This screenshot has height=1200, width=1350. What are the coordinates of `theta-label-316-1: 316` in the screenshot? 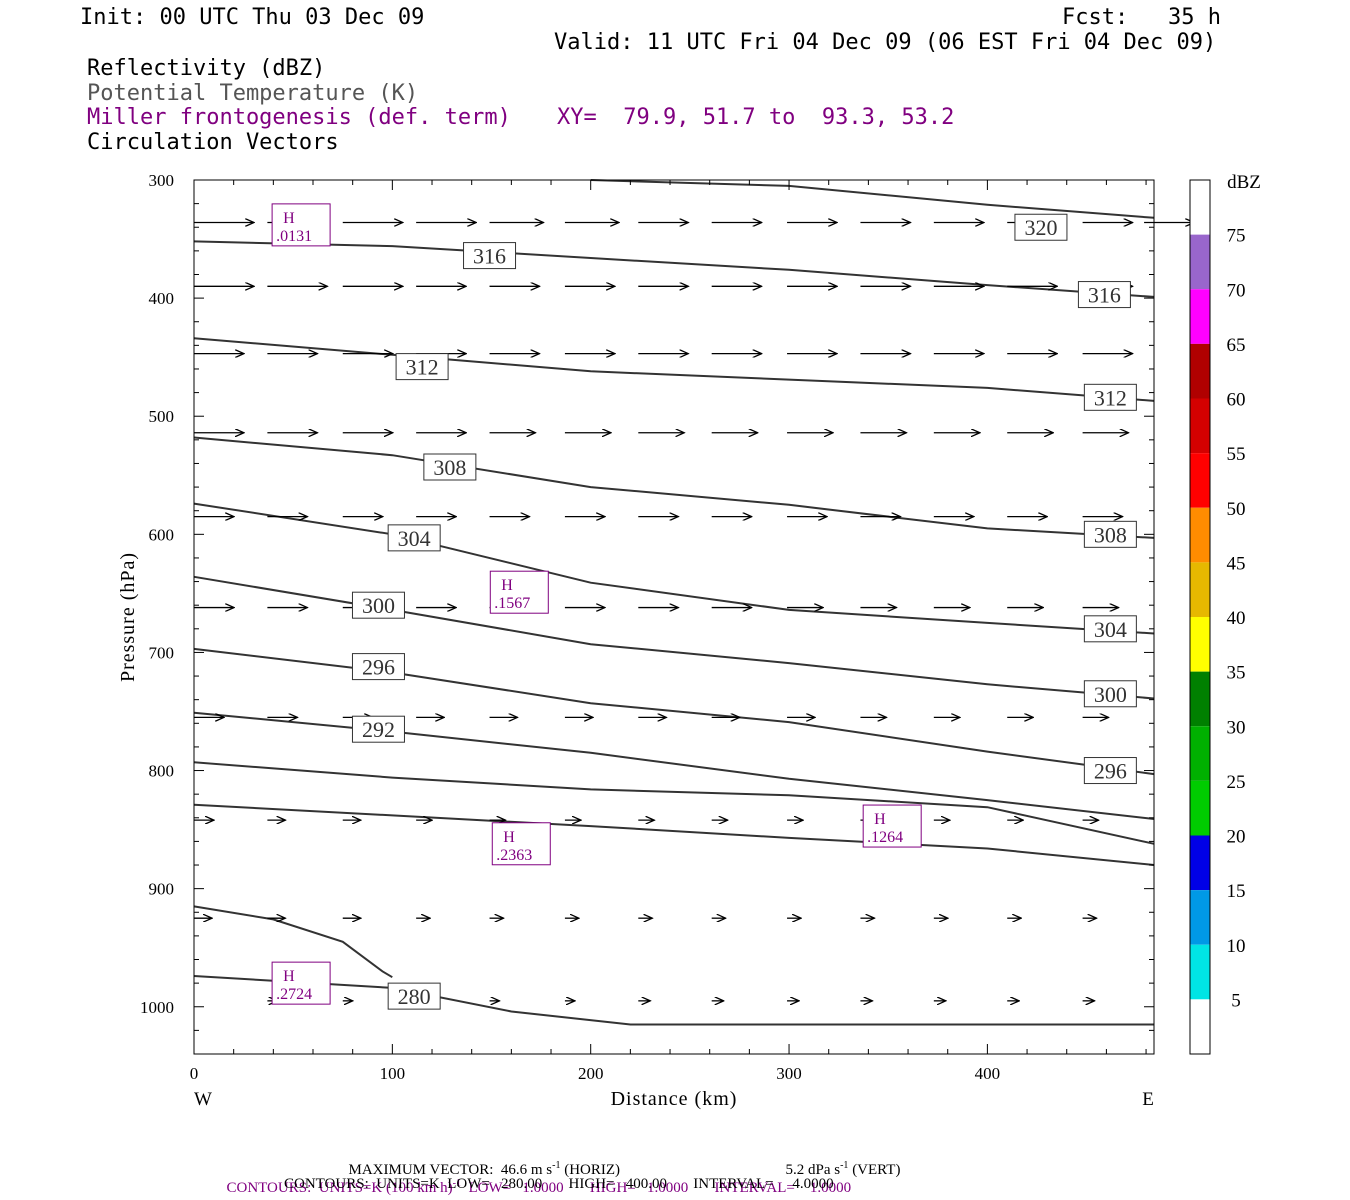 It's located at (1104, 295).